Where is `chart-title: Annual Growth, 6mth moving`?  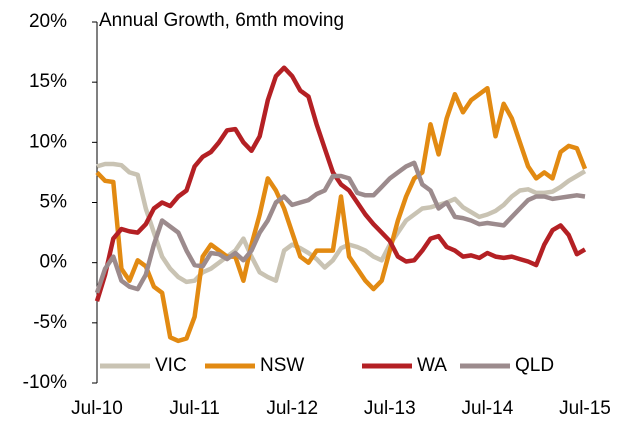
chart-title: Annual Growth, 6mth moving is located at coordinates (221, 20).